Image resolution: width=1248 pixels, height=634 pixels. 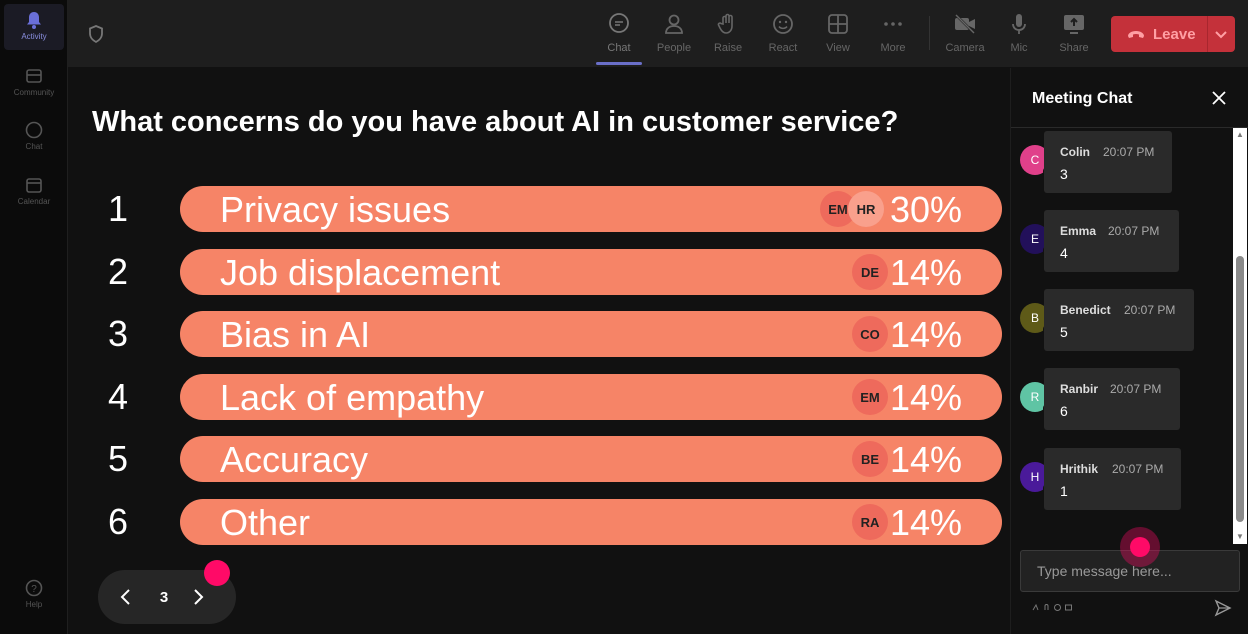 What do you see at coordinates (674, 48) in the screenshot?
I see `toolbar-button-label: People` at bounding box center [674, 48].